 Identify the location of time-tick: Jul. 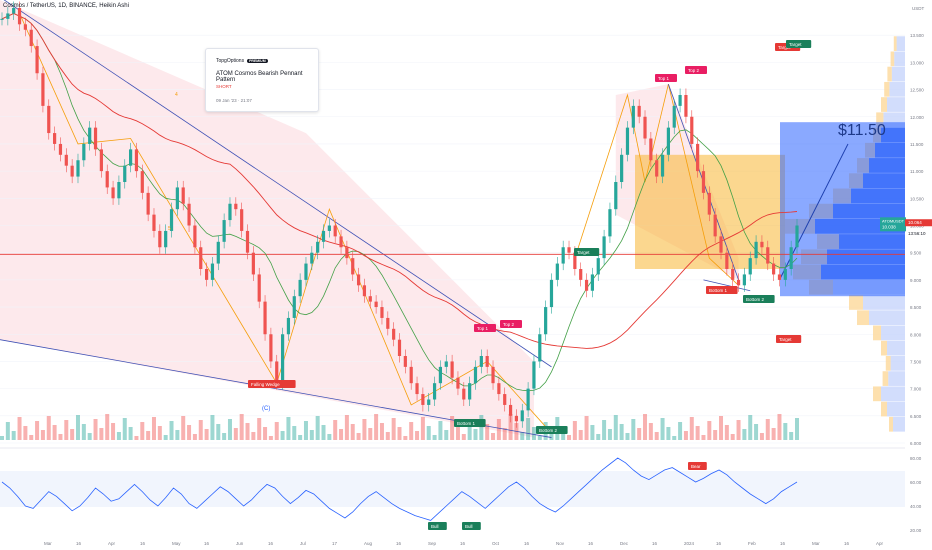
(303, 543).